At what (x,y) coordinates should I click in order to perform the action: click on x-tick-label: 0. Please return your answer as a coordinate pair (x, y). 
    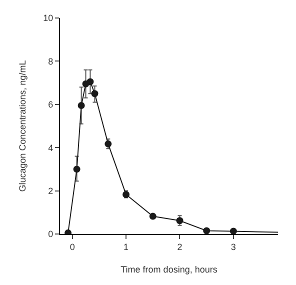
    Looking at the image, I should click on (72, 247).